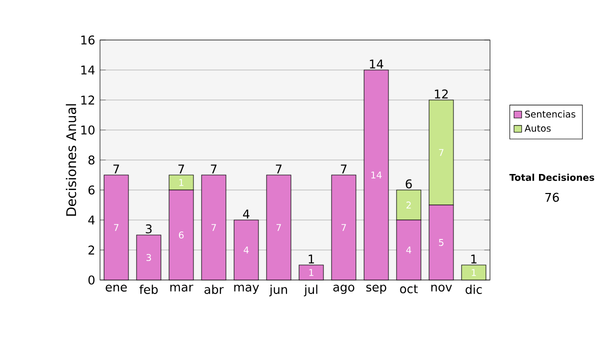  What do you see at coordinates (441, 242) in the screenshot?
I see `data-label: 5` at bounding box center [441, 242].